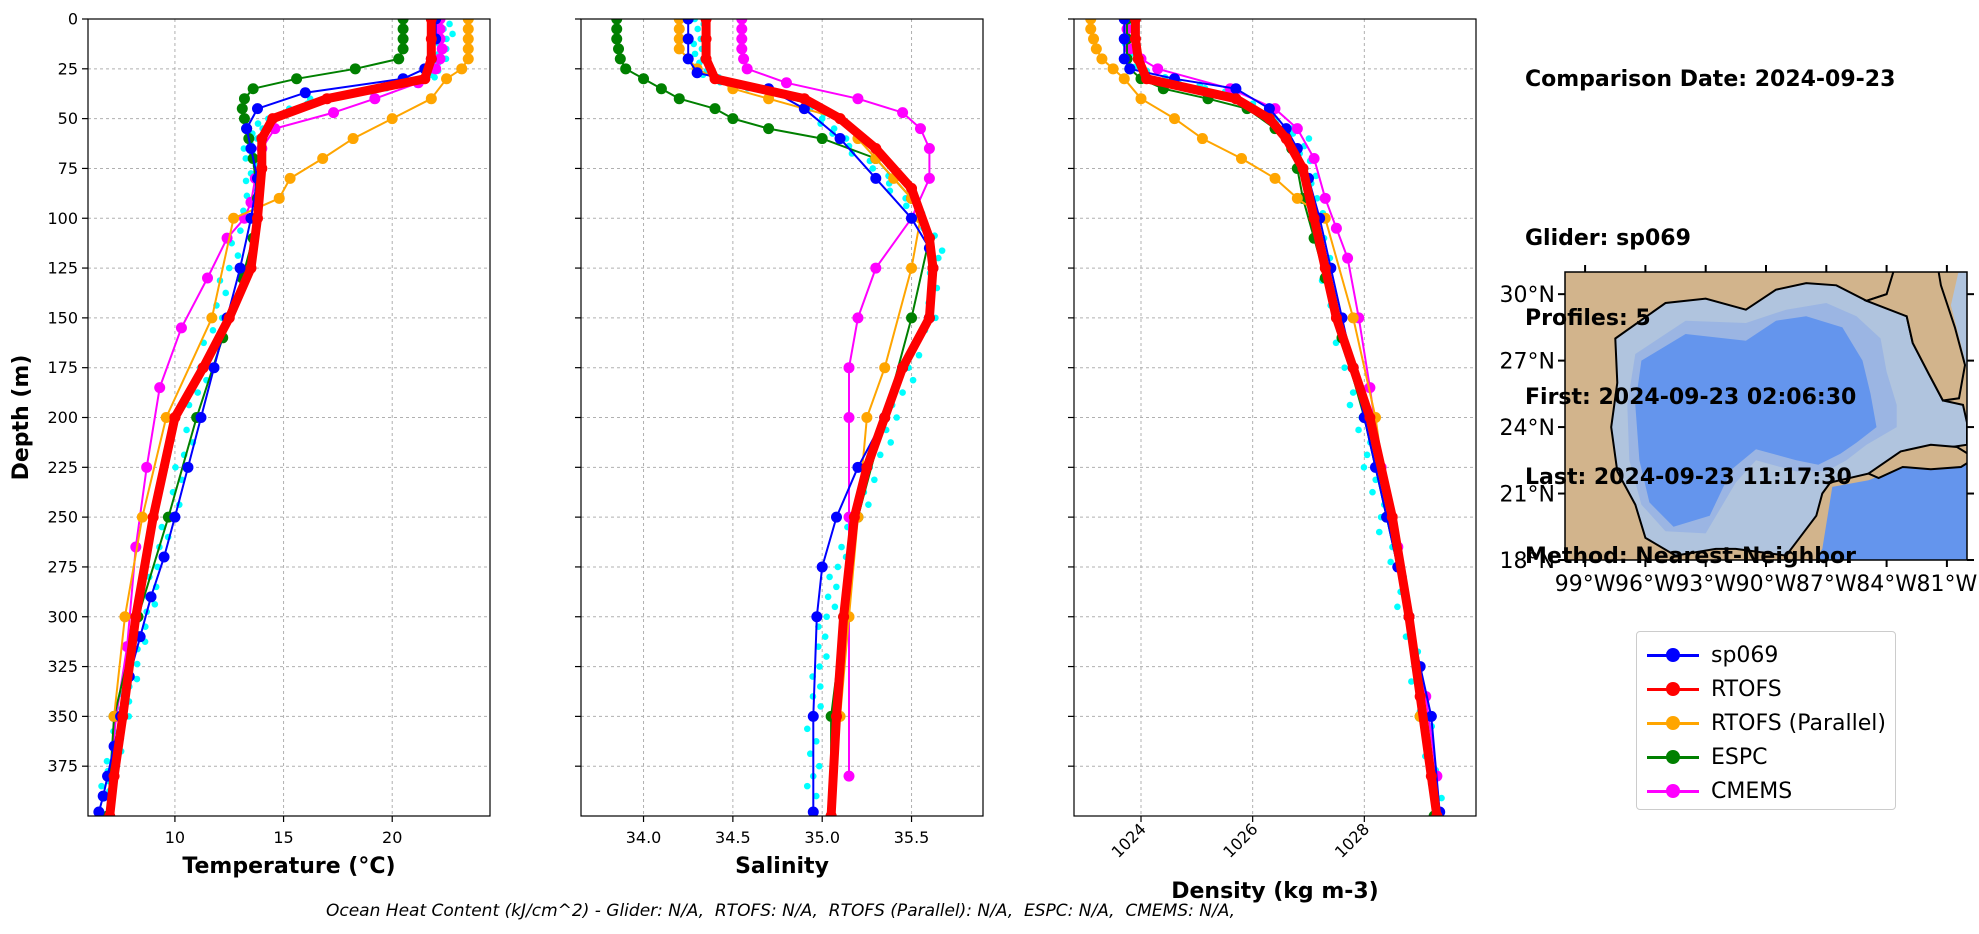 Image resolution: width=1979 pixels, height=934 pixels. Describe the element at coordinates (283, 837) in the screenshot. I see `x-tick-label: 15` at that location.